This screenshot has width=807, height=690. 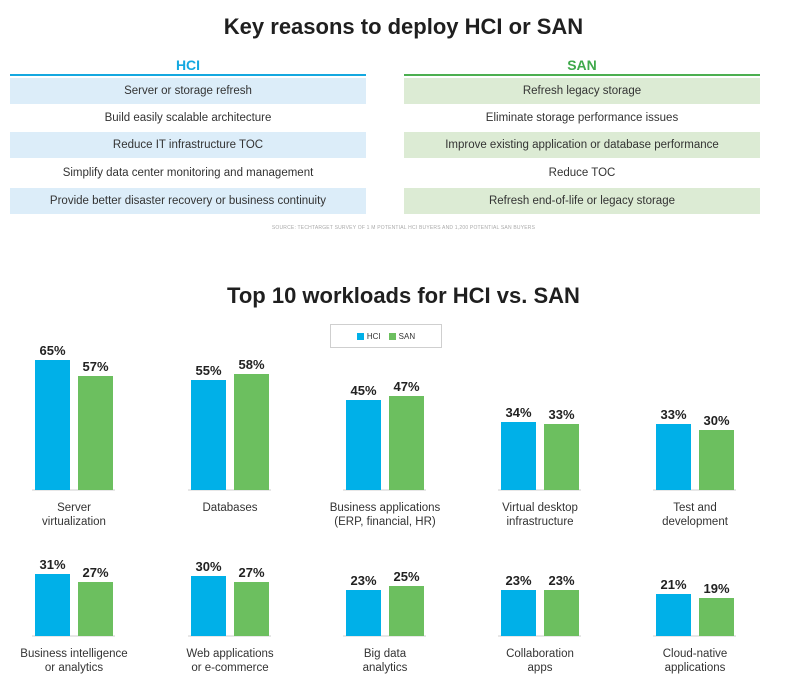 What do you see at coordinates (95, 366) in the screenshot?
I see `bar-value-label: 57%` at bounding box center [95, 366].